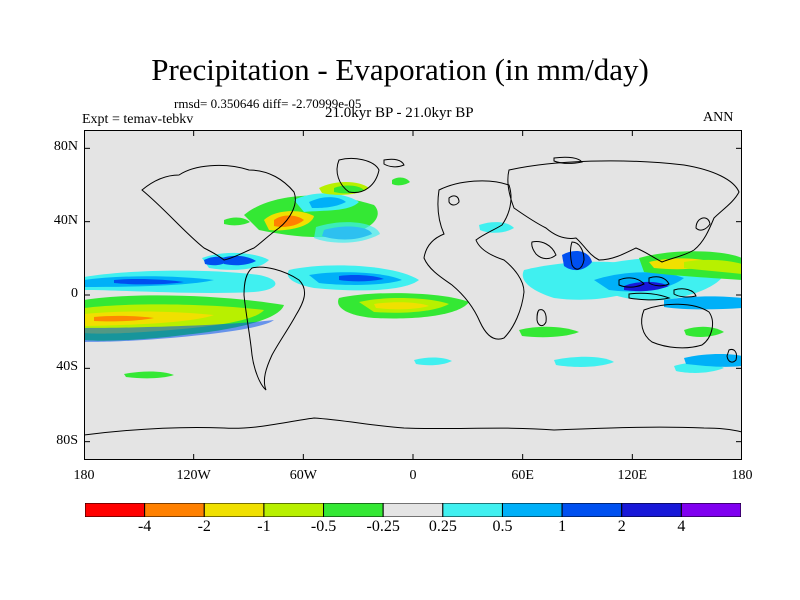 This screenshot has height=600, width=800. Describe the element at coordinates (303, 475) in the screenshot. I see `lon-label-60w: 60W` at that location.